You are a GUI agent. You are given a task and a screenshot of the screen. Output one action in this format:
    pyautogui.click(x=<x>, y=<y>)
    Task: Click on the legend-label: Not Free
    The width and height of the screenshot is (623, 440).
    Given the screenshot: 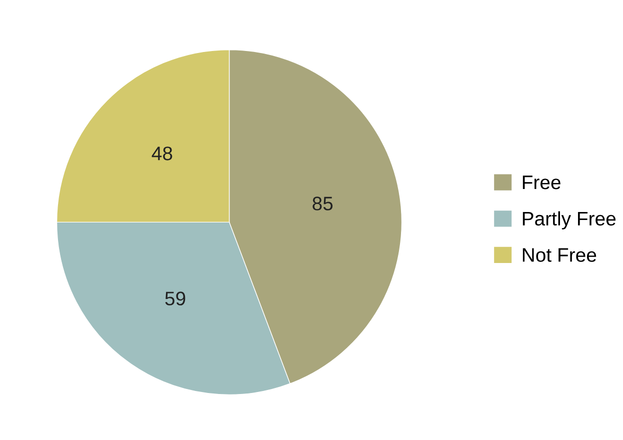 What is the action you would take?
    pyautogui.click(x=559, y=255)
    